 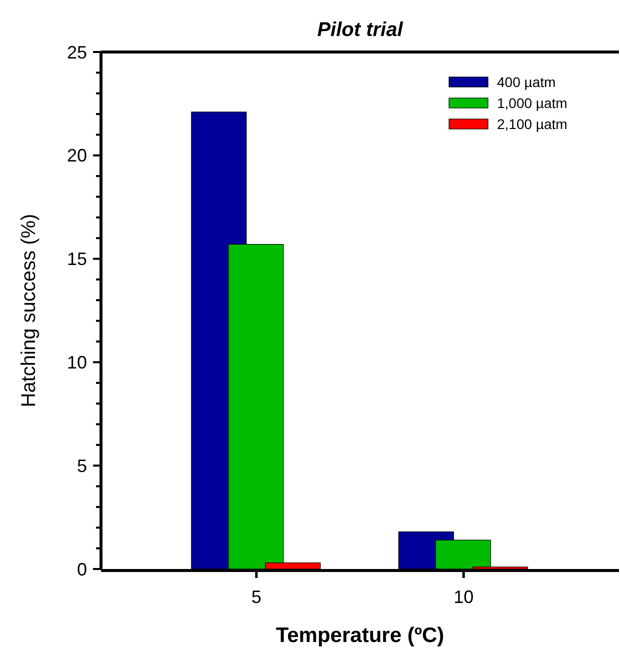 I want to click on y-tick-label: 5, so click(x=81, y=466).